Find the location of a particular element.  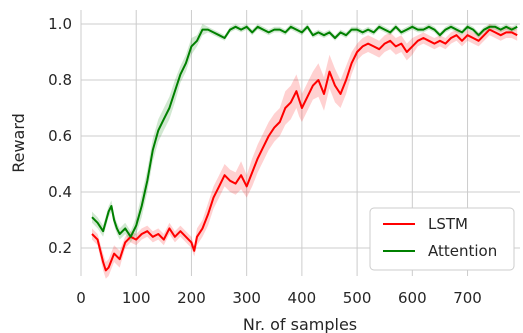

x-tick-label: 300 is located at coordinates (246, 298).